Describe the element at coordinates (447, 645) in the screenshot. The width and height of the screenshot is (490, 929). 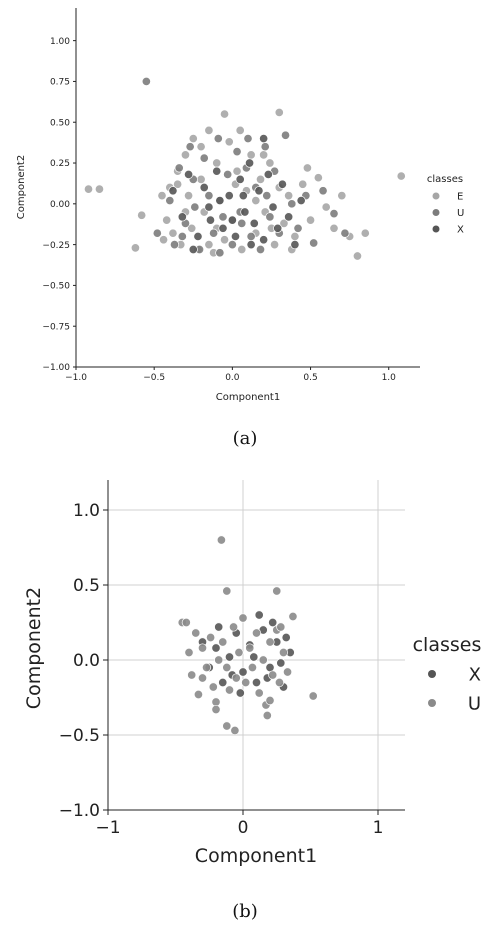
I see `chart-b-legend-title: classes` at that location.